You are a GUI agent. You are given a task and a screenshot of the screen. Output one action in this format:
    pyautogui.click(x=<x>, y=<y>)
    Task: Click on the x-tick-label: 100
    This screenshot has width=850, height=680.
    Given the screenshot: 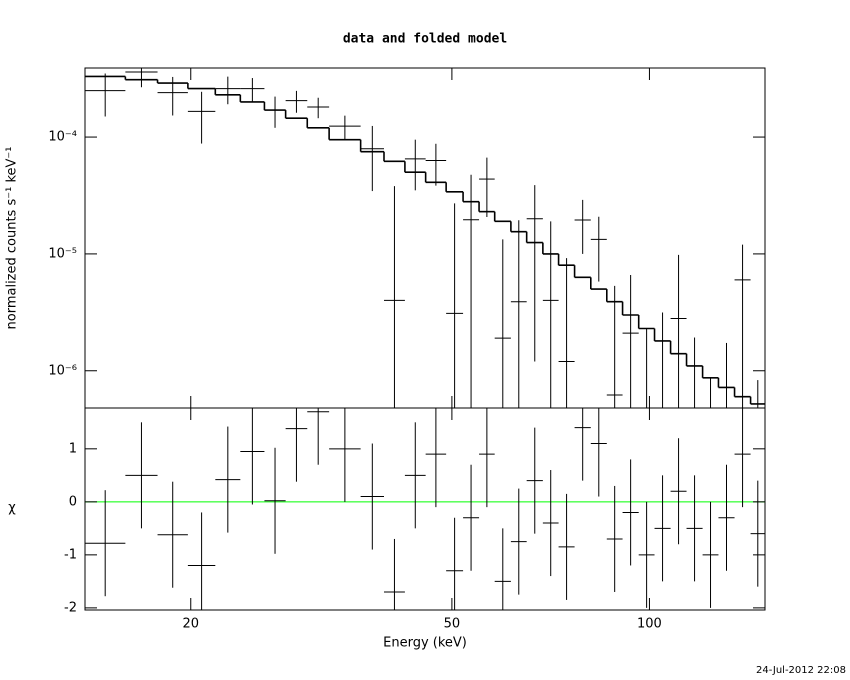 What is the action you would take?
    pyautogui.click(x=649, y=624)
    